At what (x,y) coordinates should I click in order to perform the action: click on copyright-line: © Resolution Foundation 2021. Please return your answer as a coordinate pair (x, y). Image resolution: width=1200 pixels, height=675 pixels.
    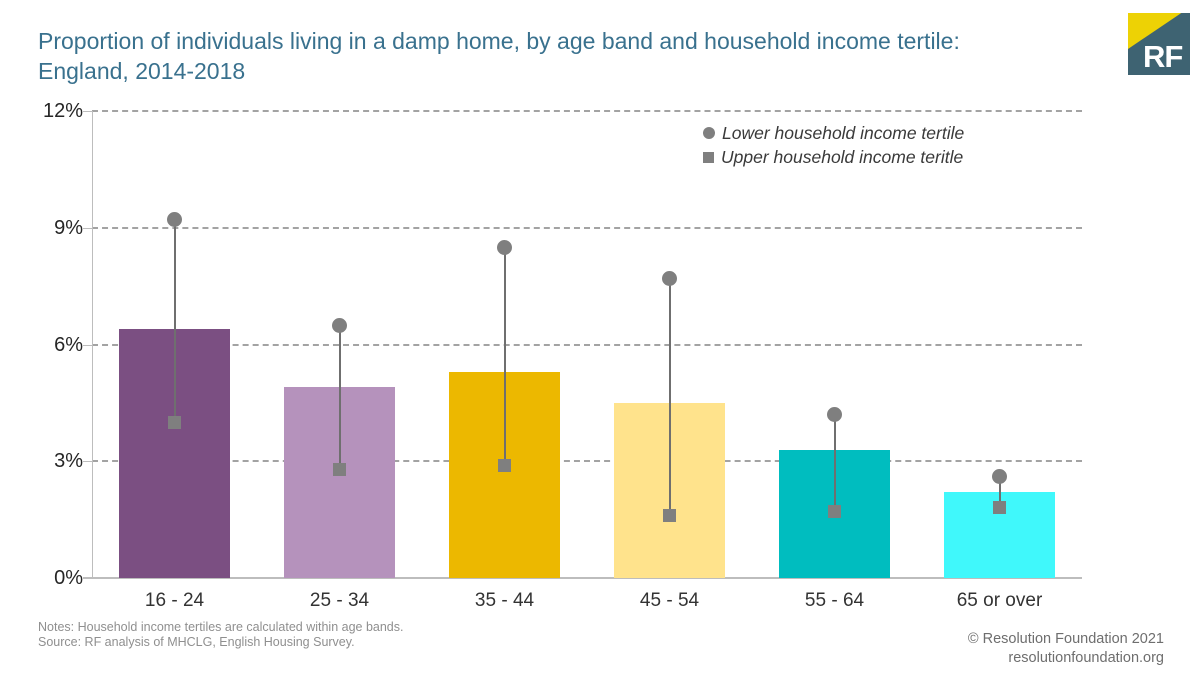
    Looking at the image, I should click on (1065, 639).